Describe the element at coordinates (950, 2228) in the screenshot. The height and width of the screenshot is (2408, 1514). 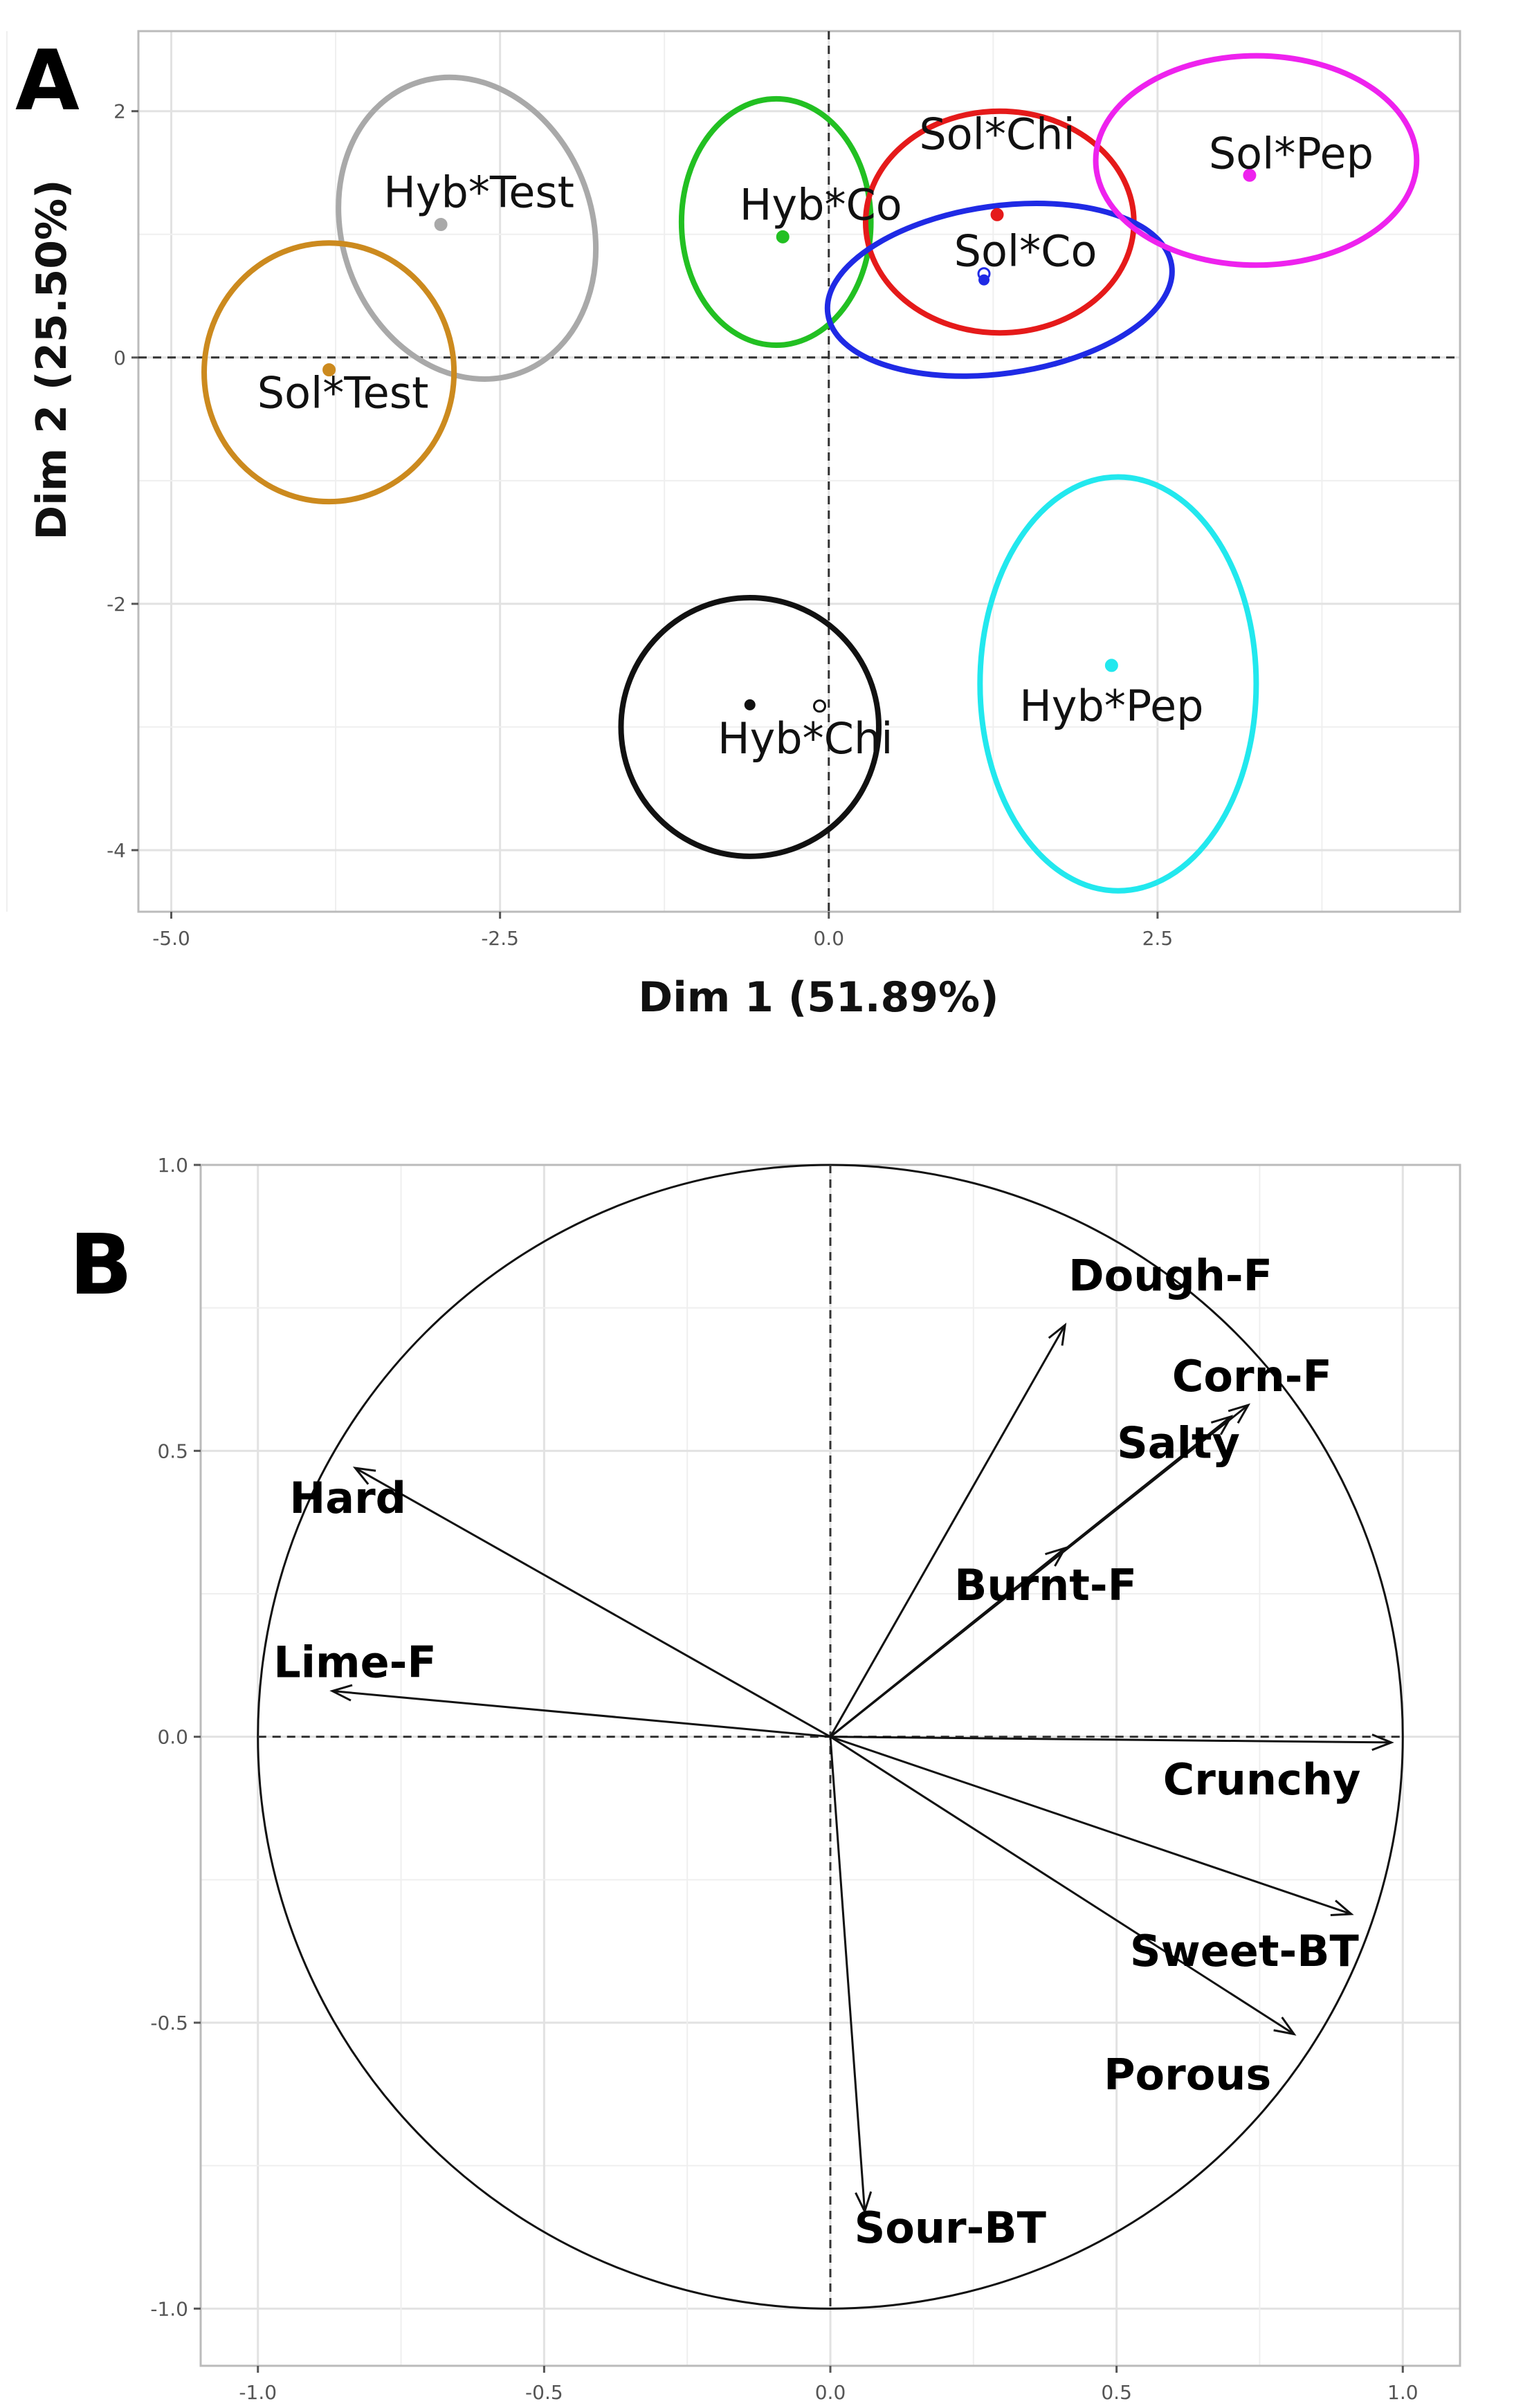
I see `variable-label: Sour-BT` at that location.